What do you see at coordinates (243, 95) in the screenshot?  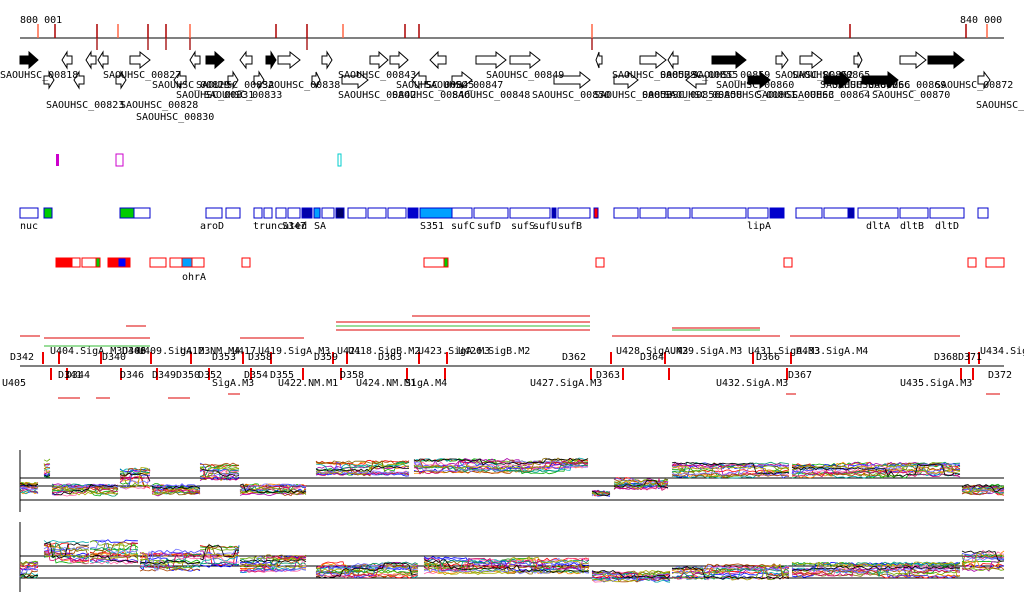 I see `gene-label: SAOUHSC_00833` at bounding box center [243, 95].